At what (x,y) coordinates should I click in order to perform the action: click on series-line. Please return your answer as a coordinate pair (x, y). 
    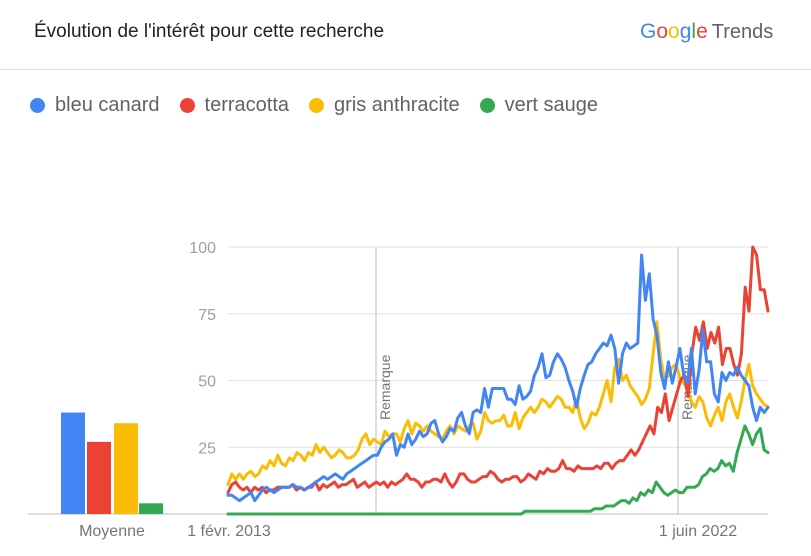
    Looking at the image, I should click on (498, 470).